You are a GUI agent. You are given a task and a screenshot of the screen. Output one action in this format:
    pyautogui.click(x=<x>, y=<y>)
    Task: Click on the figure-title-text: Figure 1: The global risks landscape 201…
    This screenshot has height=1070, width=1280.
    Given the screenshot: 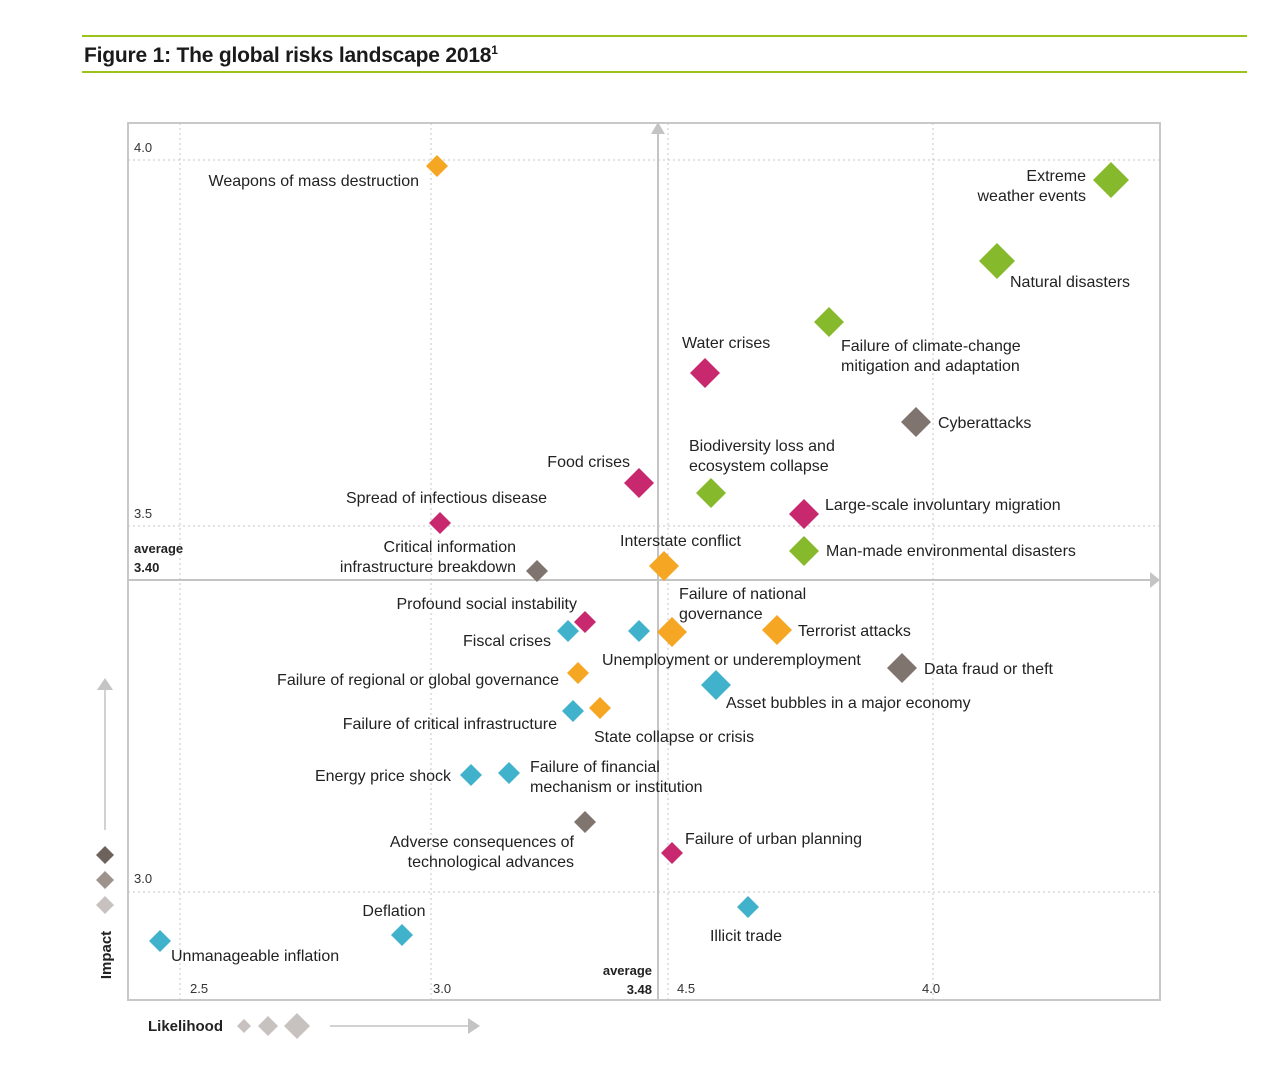 What is the action you would take?
    pyautogui.click(x=288, y=55)
    